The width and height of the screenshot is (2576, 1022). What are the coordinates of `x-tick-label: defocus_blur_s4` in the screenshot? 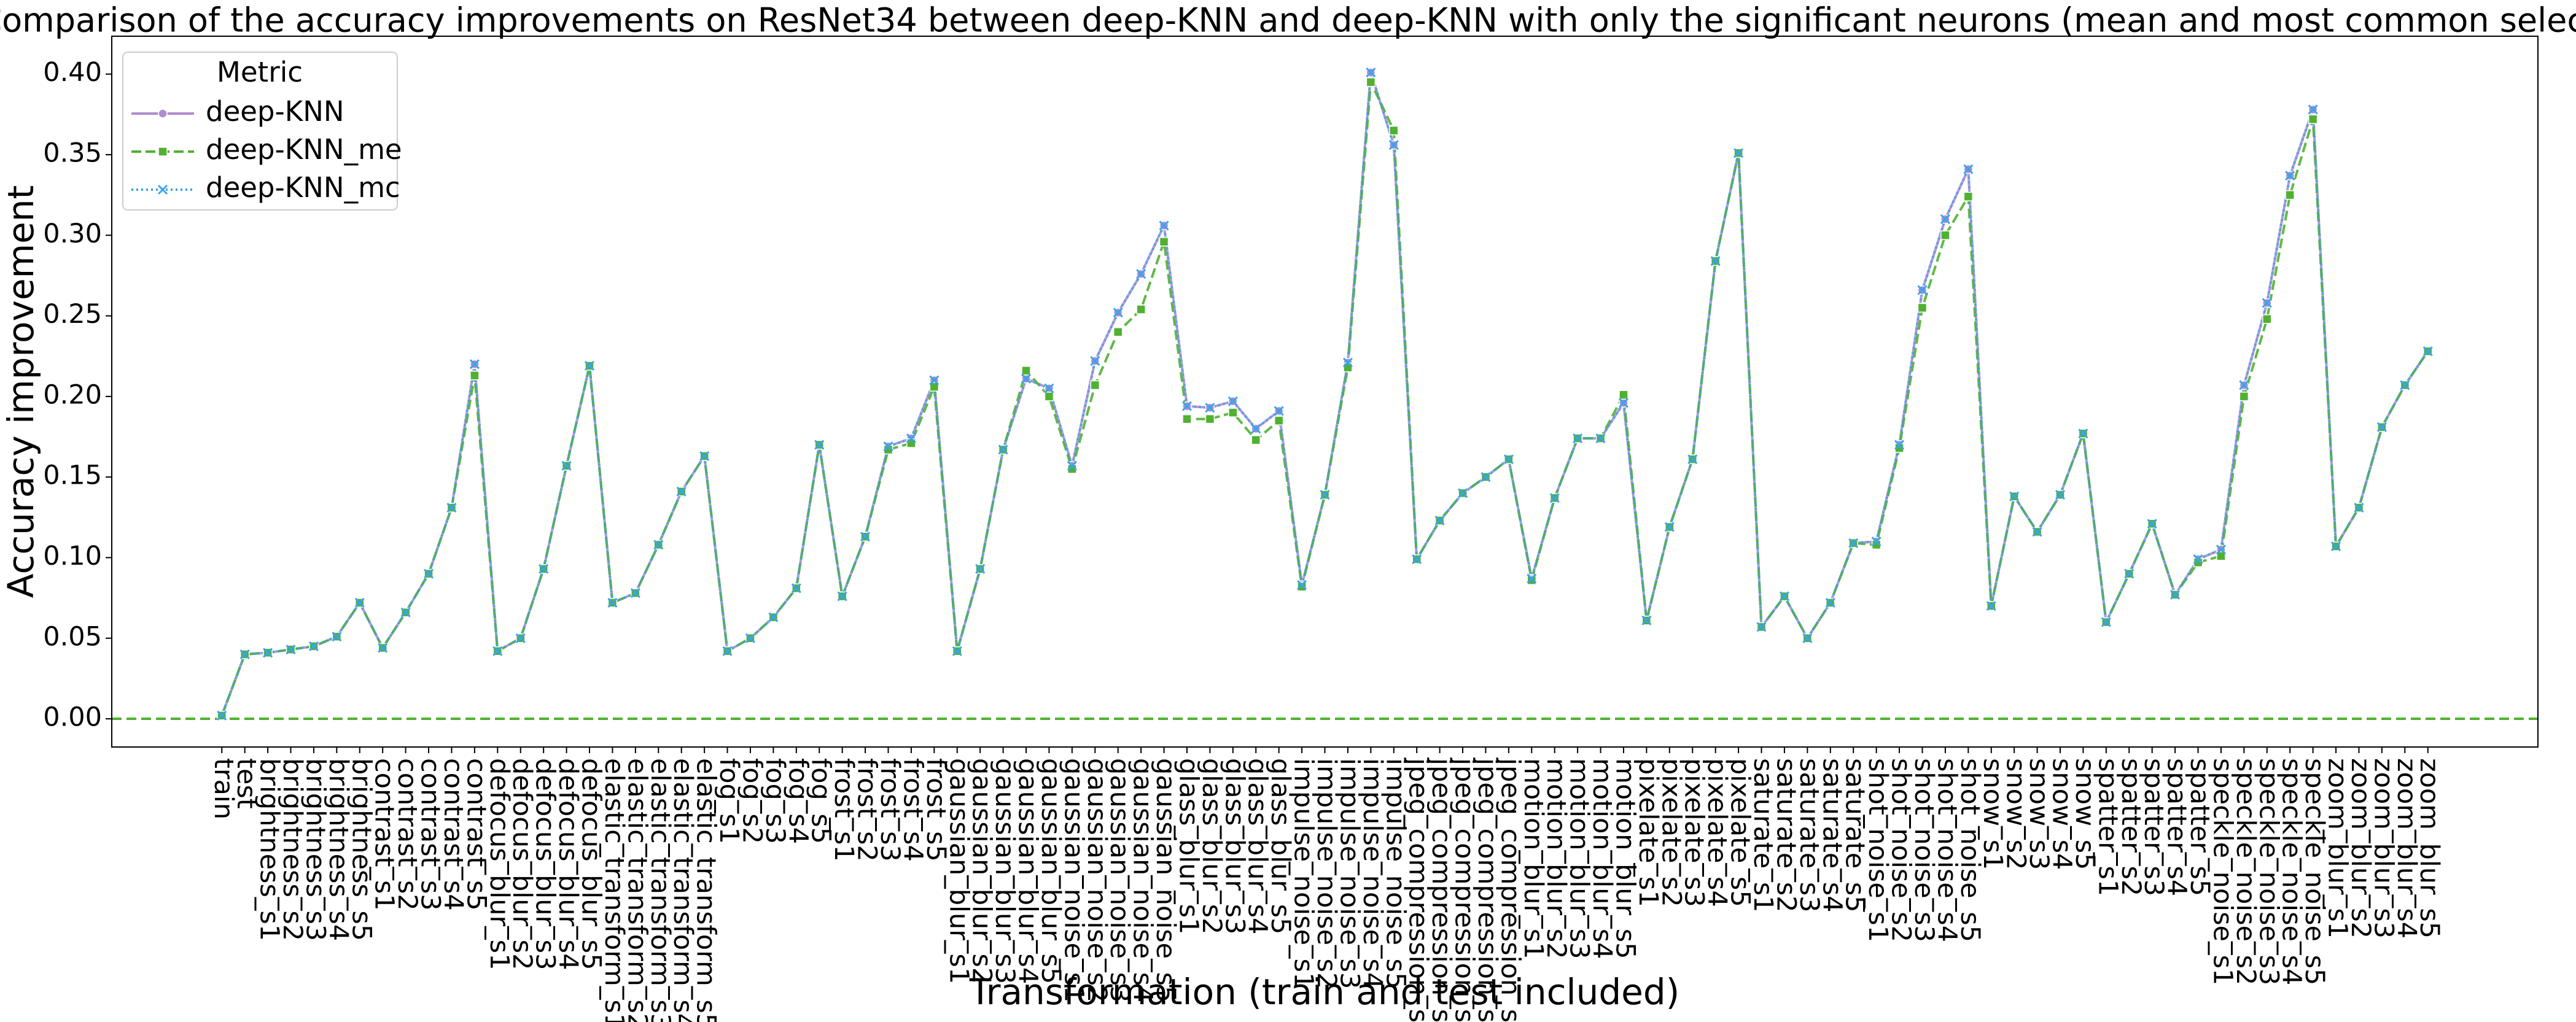 It's located at (568, 864).